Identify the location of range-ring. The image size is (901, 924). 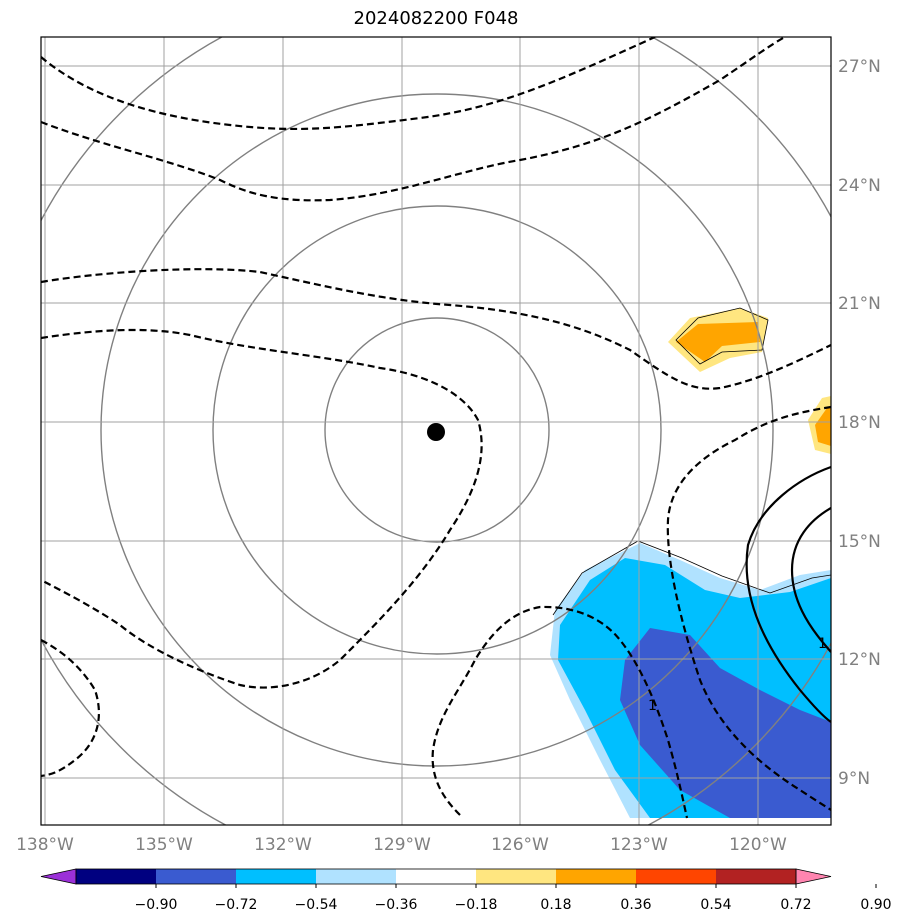
(437, 430).